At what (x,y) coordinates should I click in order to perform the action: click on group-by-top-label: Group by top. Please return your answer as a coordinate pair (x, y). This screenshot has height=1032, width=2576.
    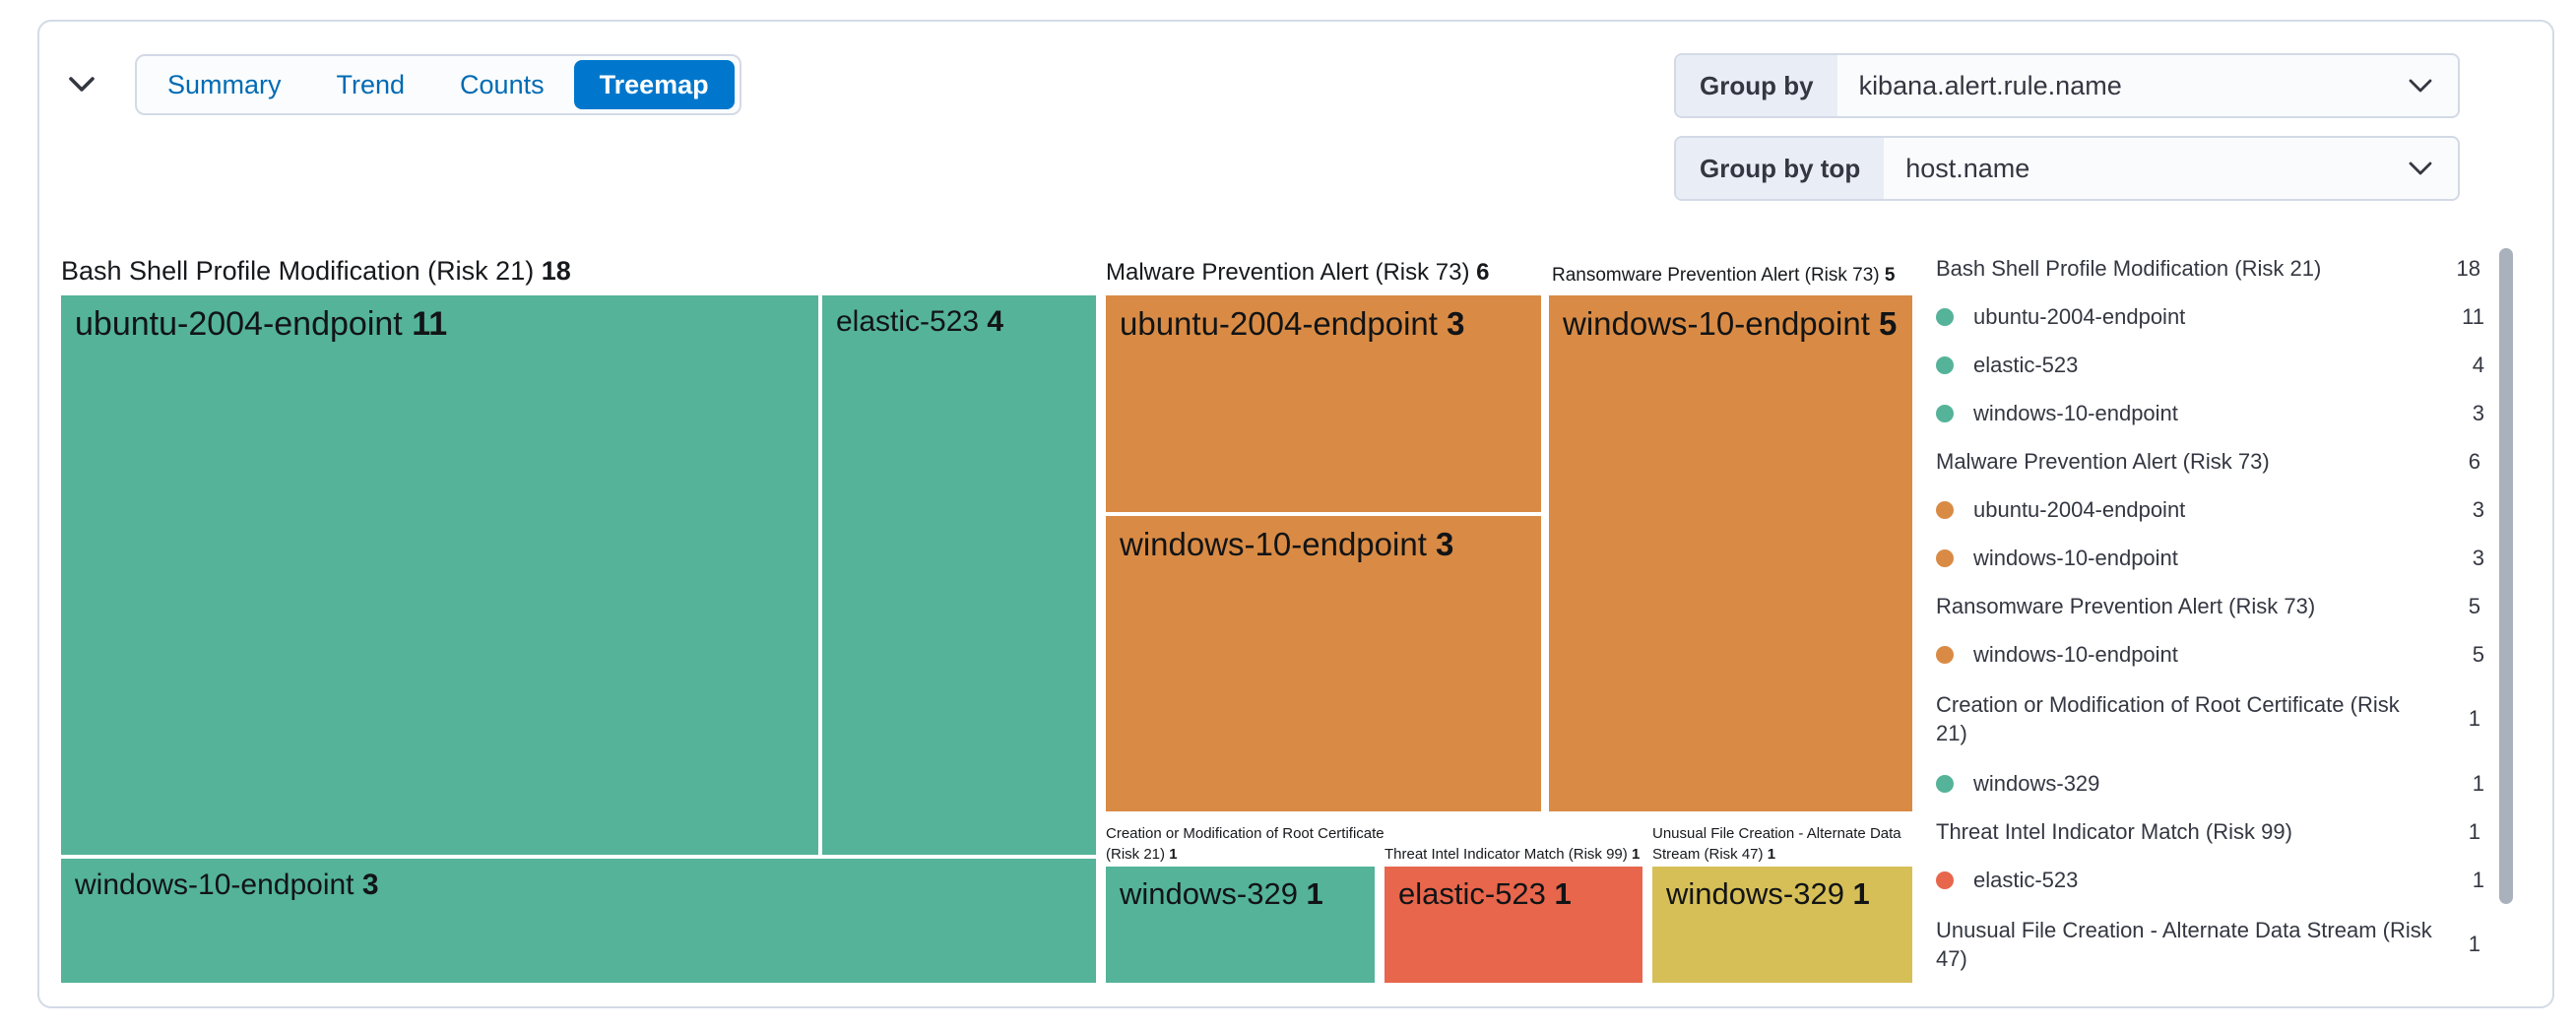
    Looking at the image, I should click on (1780, 168).